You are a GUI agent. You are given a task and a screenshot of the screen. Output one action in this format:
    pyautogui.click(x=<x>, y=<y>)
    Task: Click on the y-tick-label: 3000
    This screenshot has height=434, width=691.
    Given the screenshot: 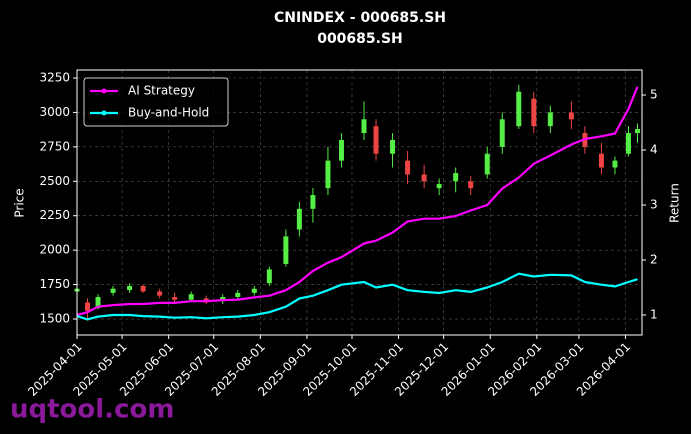 What is the action you would take?
    pyautogui.click(x=54, y=112)
    